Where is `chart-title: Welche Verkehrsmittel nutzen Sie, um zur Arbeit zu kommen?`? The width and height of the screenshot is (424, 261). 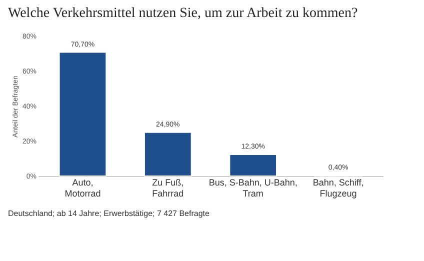 chart-title: Welche Verkehrsmittel nutzen Sie, um zur Arbeit zu kommen? is located at coordinates (183, 13).